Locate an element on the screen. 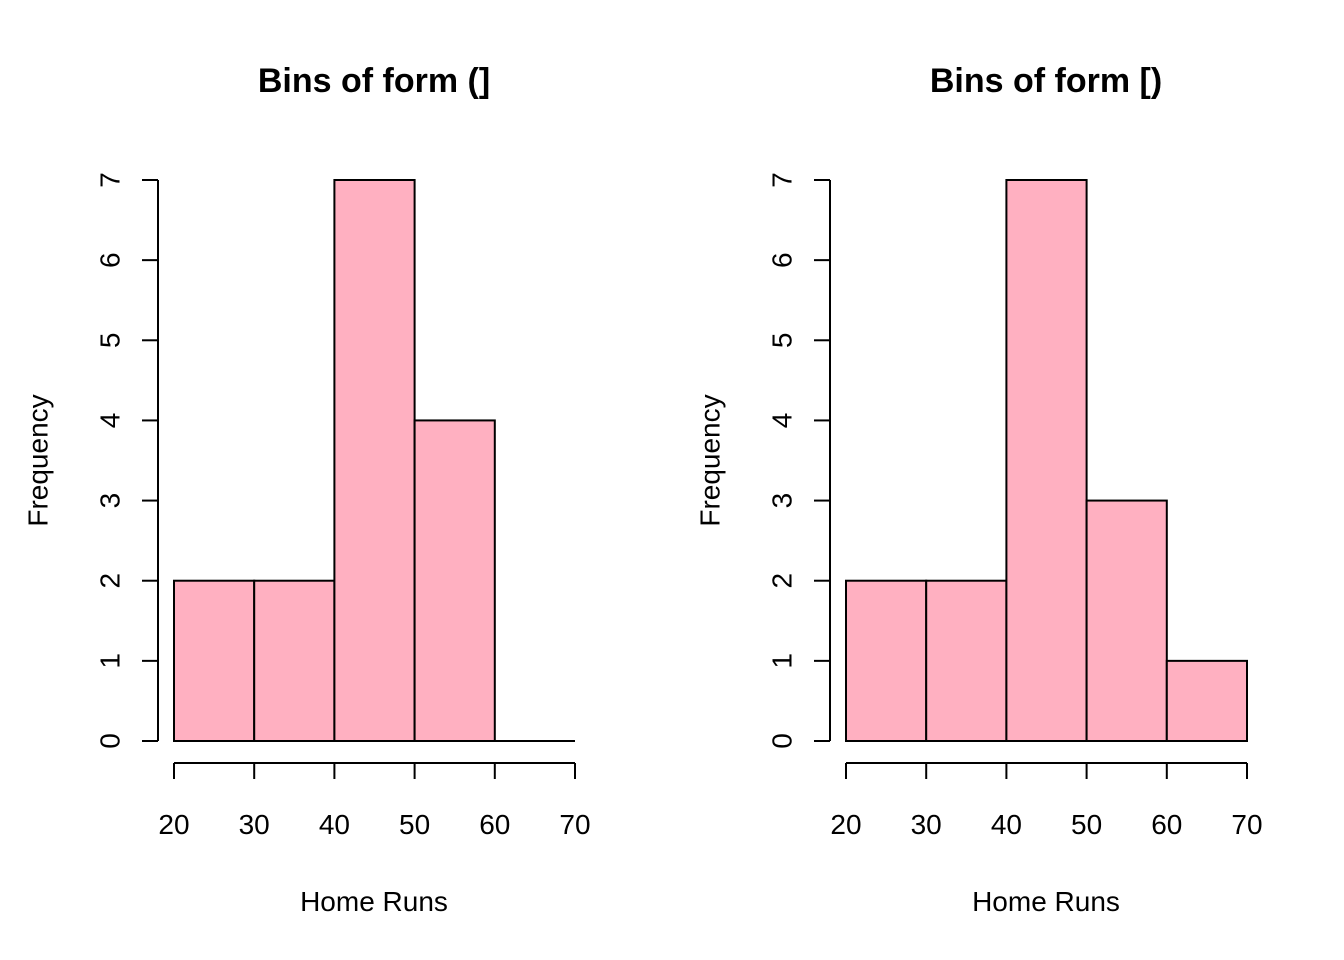 Image resolution: width=1344 pixels, height=960 pixels. chart-title: Bins of form (] is located at coordinates (374, 81).